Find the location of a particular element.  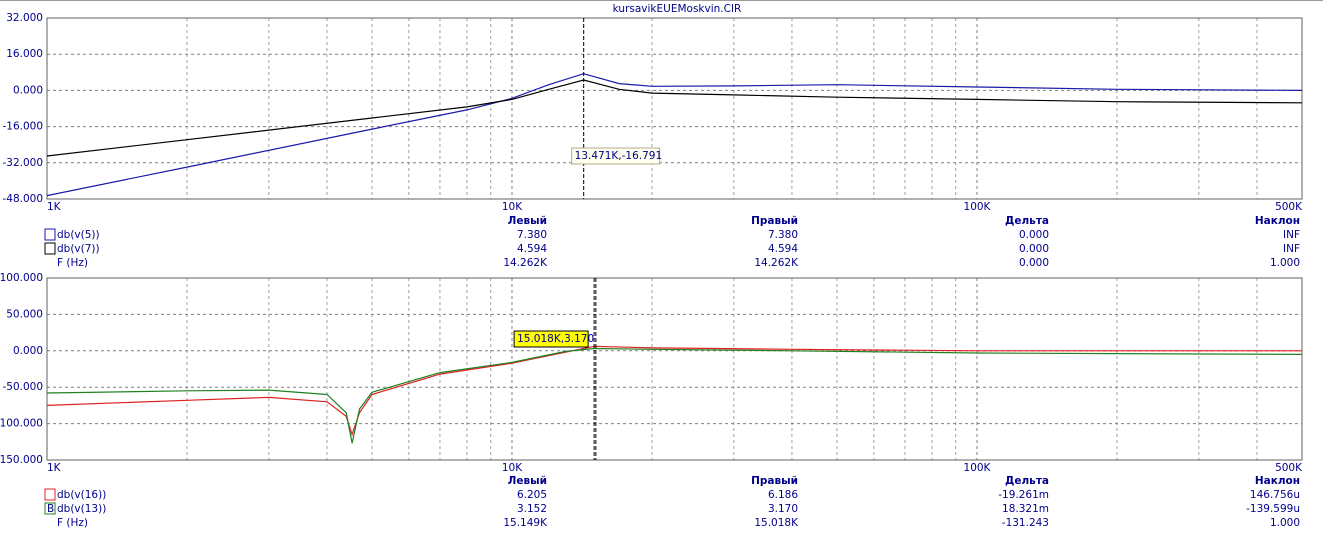

readout-value: -19.261m is located at coordinates (1023, 495).